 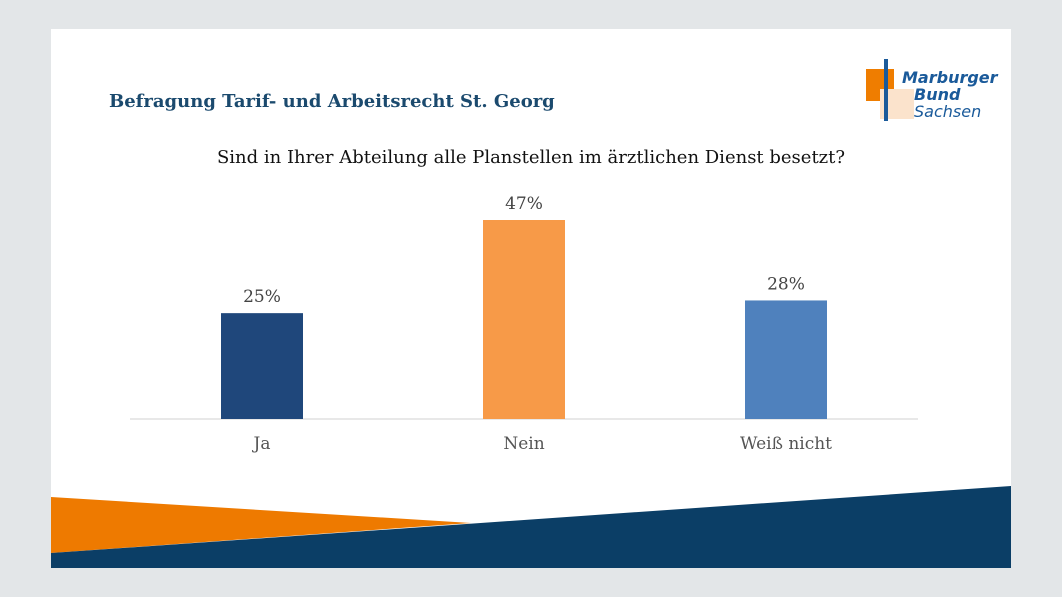 What do you see at coordinates (261, 525) in the screenshot?
I see `orange-band` at bounding box center [261, 525].